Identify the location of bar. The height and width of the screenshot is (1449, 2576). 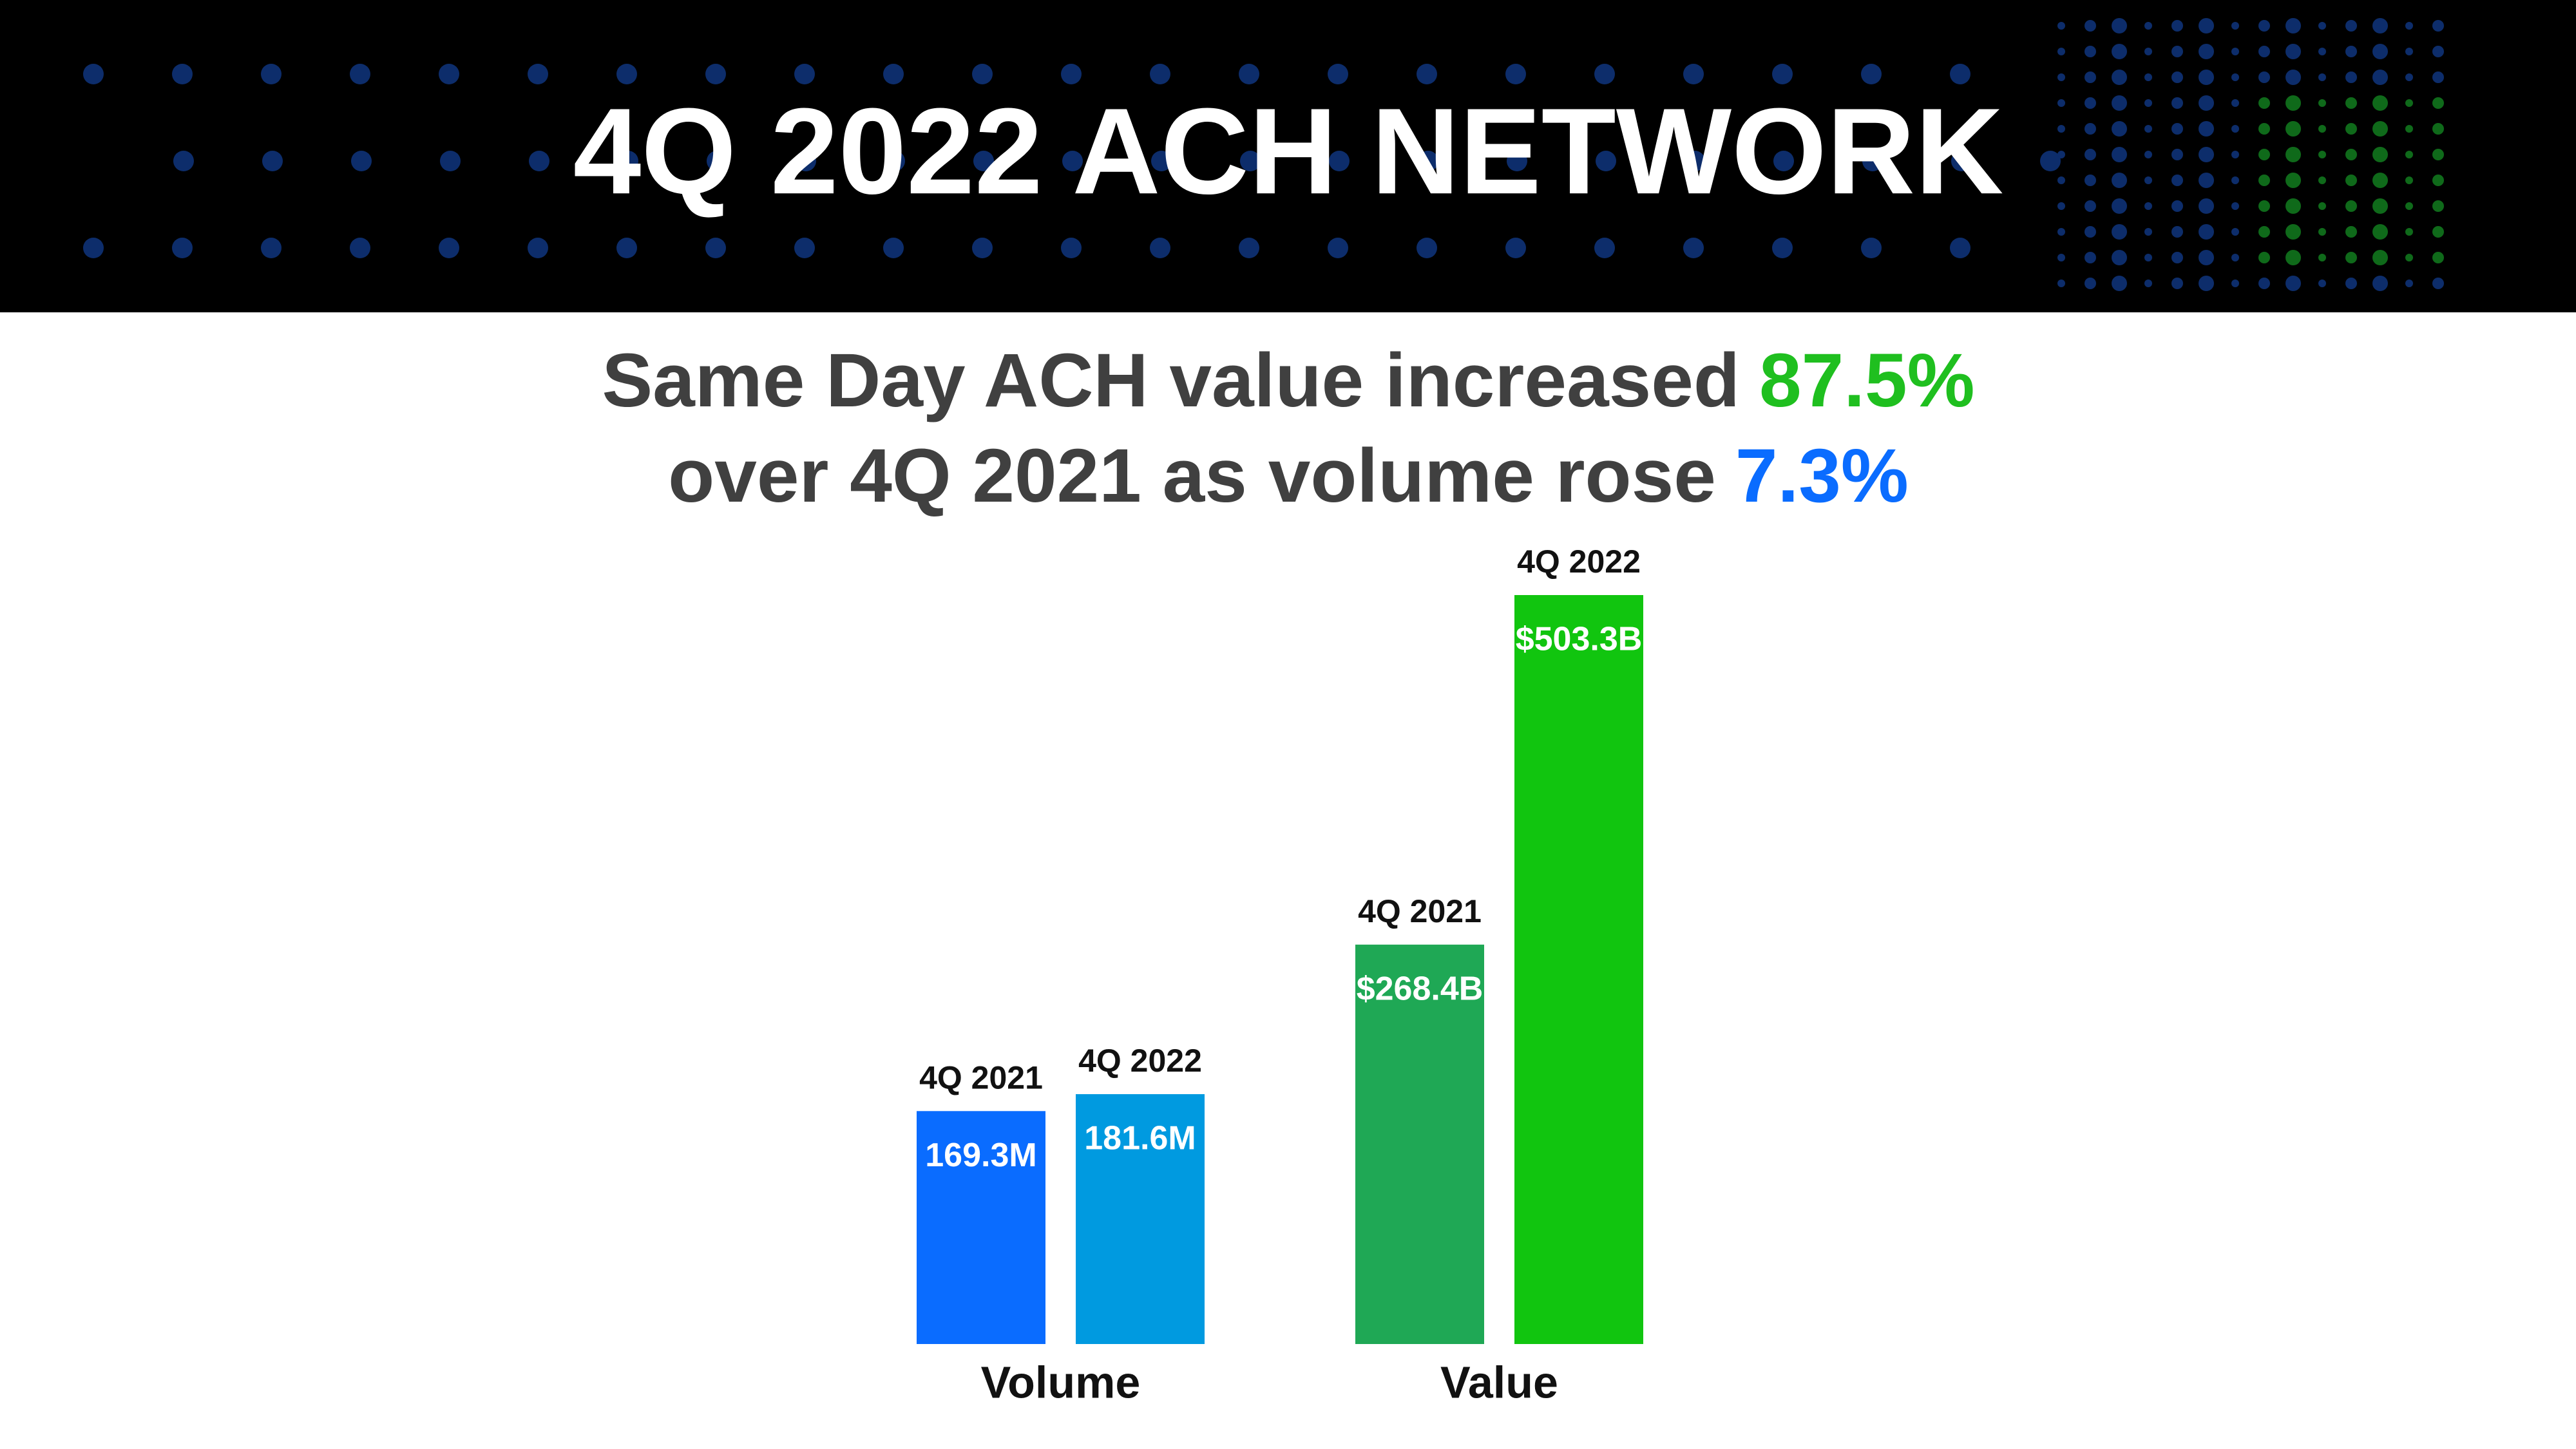
(981, 1227).